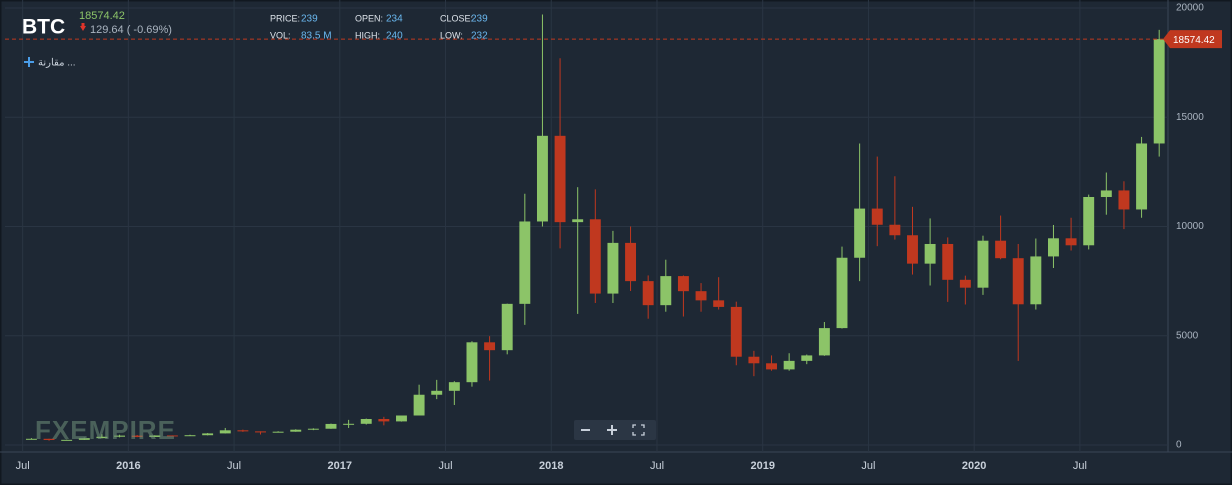 Image resolution: width=1232 pixels, height=485 pixels. Describe the element at coordinates (762, 466) in the screenshot. I see `x-tick-label: 2019` at that location.